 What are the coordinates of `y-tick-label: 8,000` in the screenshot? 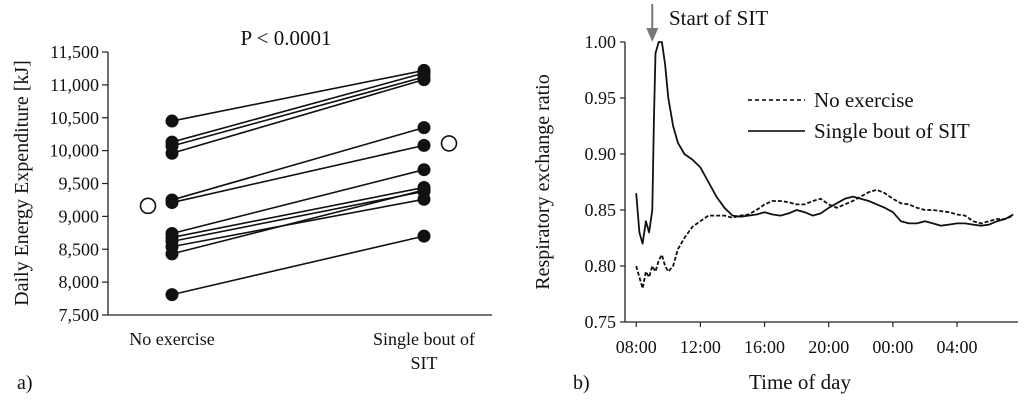 It's located at (79, 282).